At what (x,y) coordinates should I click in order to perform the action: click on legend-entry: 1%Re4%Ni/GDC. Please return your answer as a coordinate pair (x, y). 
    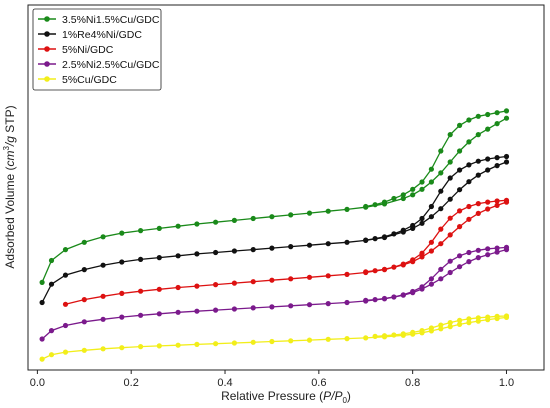
    Looking at the image, I should click on (90, 35).